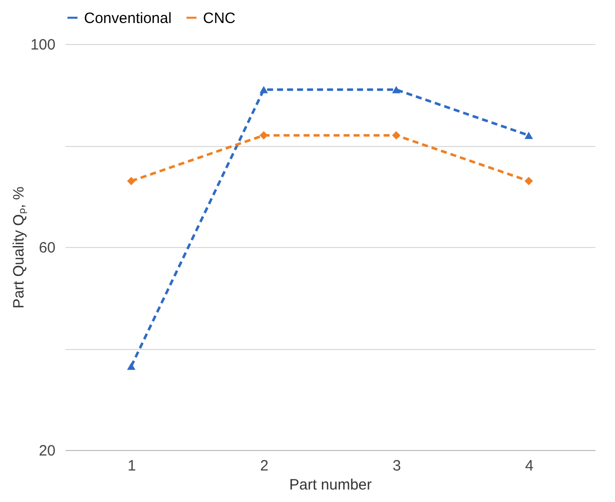 The image size is (615, 502). What do you see at coordinates (396, 466) in the screenshot?
I see `x-tick-label: 3` at bounding box center [396, 466].